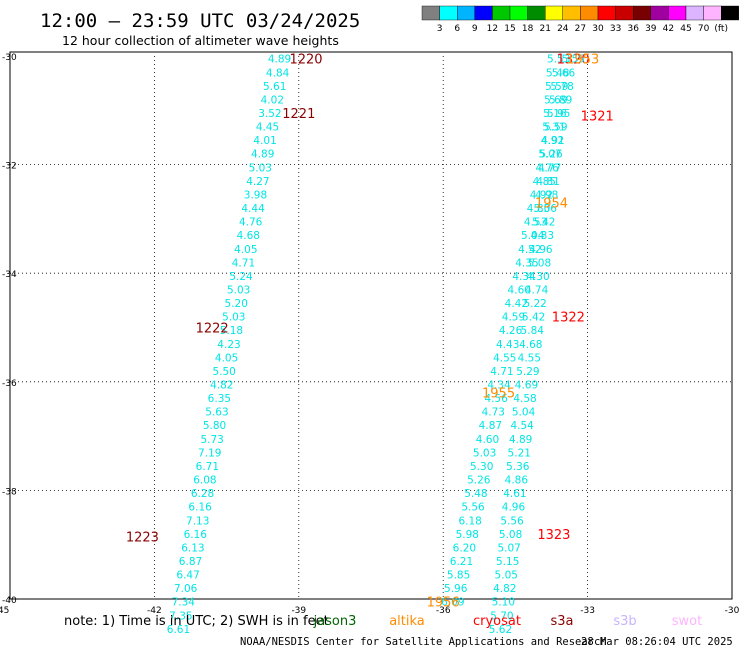 This screenshot has height=650, width=740. I want to click on wave-height-label: 5.29, so click(527, 372).